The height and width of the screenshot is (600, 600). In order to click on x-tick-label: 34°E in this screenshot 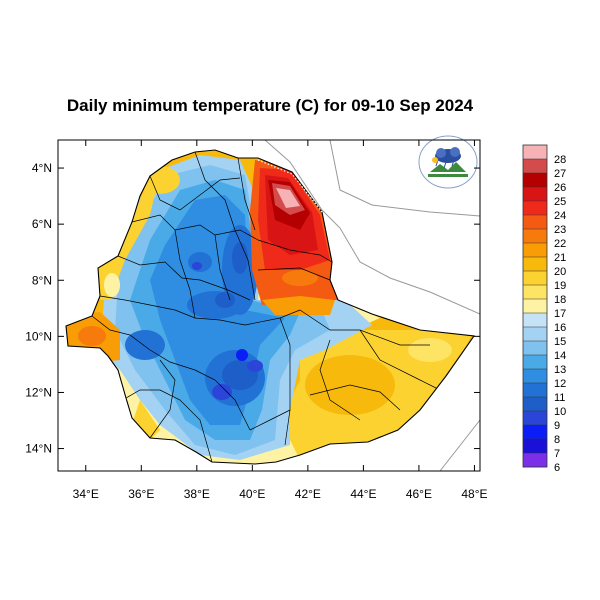, I will do `click(86, 494)`.